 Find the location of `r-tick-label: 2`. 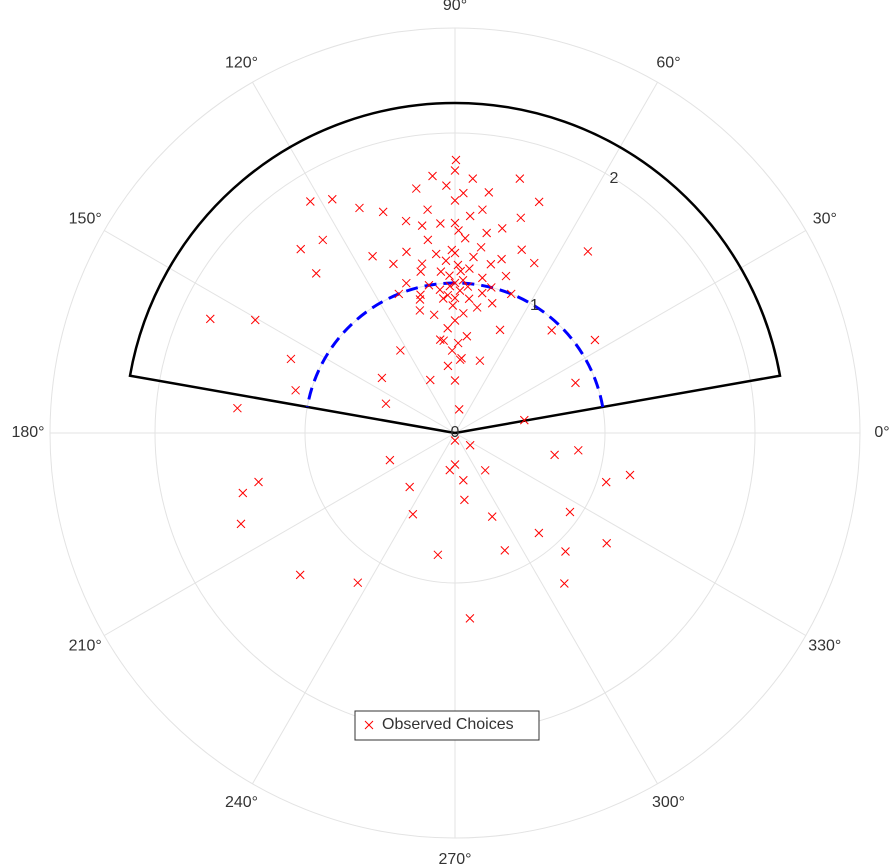

r-tick-label: 2 is located at coordinates (614, 178).